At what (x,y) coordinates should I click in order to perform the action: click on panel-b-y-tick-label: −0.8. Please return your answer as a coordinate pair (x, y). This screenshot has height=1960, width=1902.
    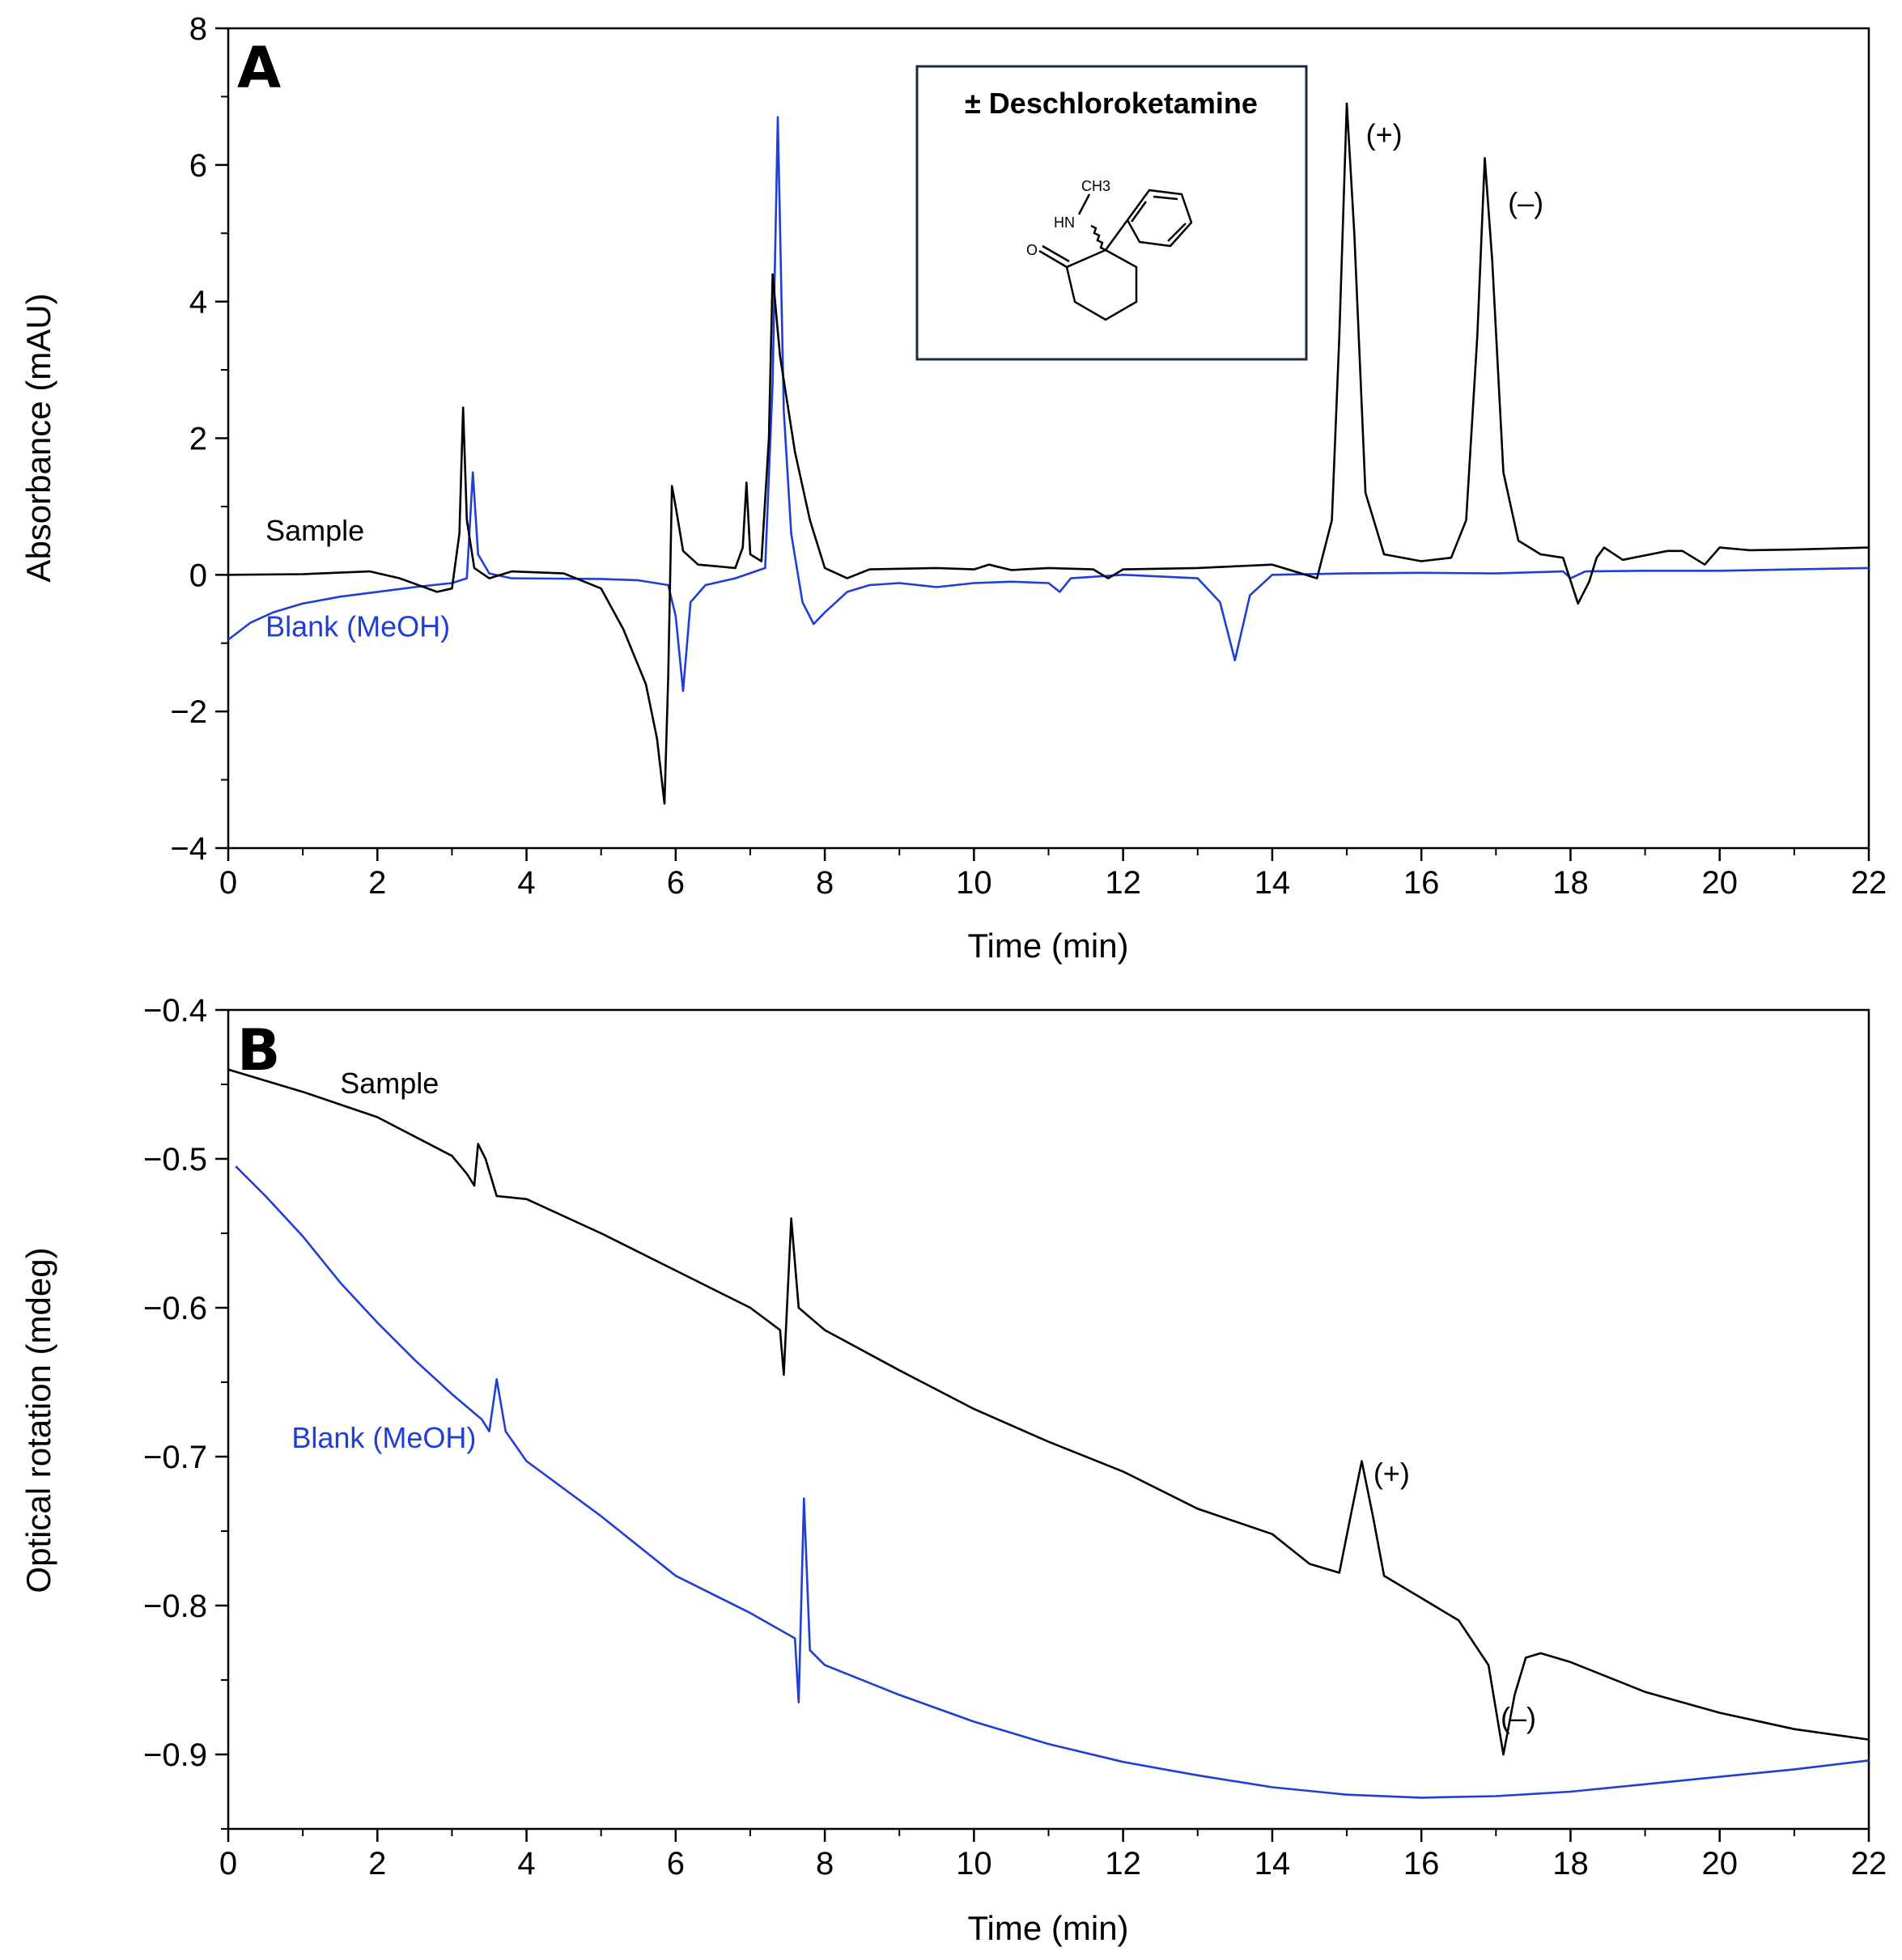
    Looking at the image, I should click on (175, 1607).